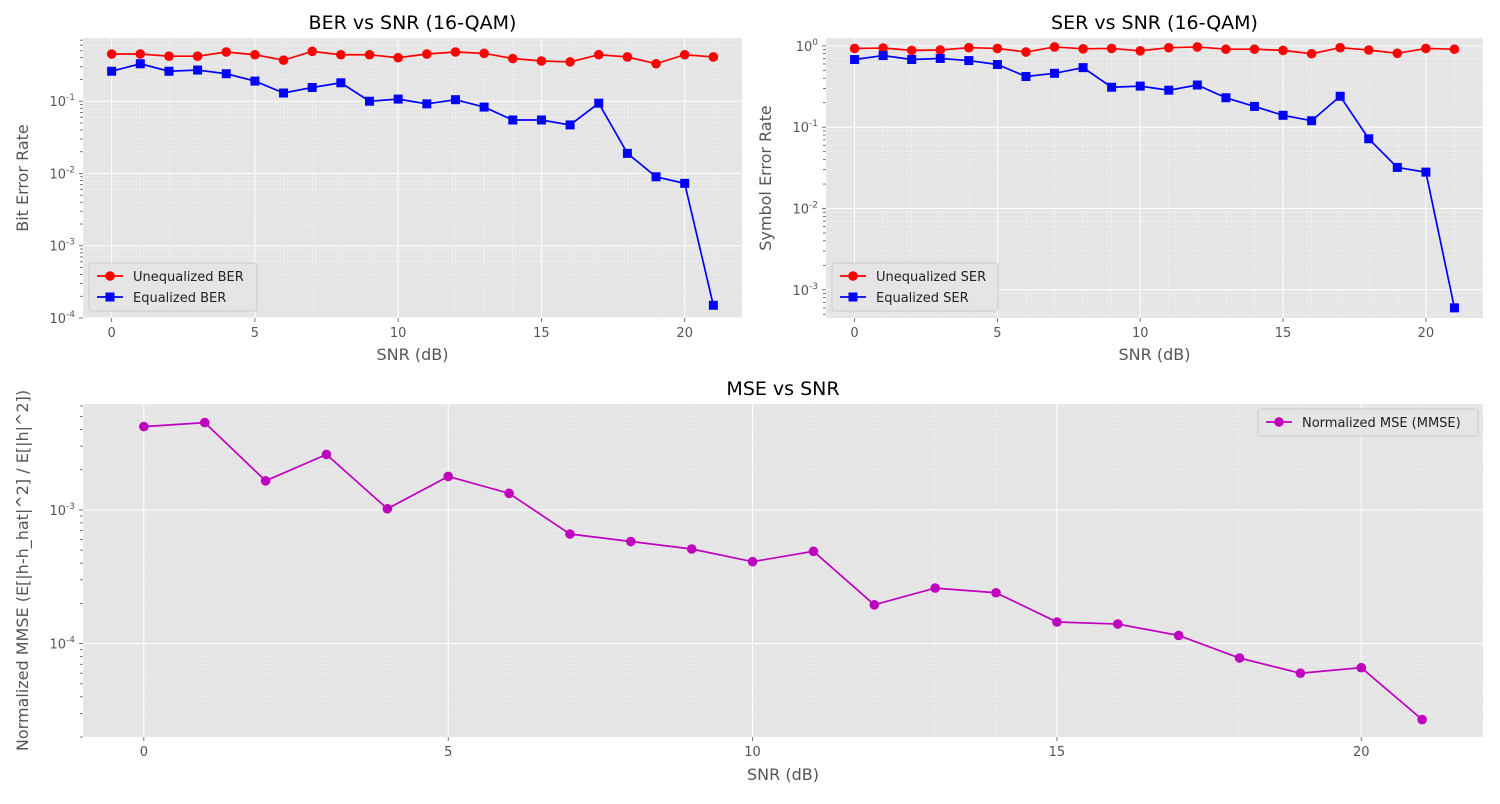  What do you see at coordinates (1381, 423) in the screenshot?
I see `legend-label: Normalized MSE (MMSE)` at bounding box center [1381, 423].